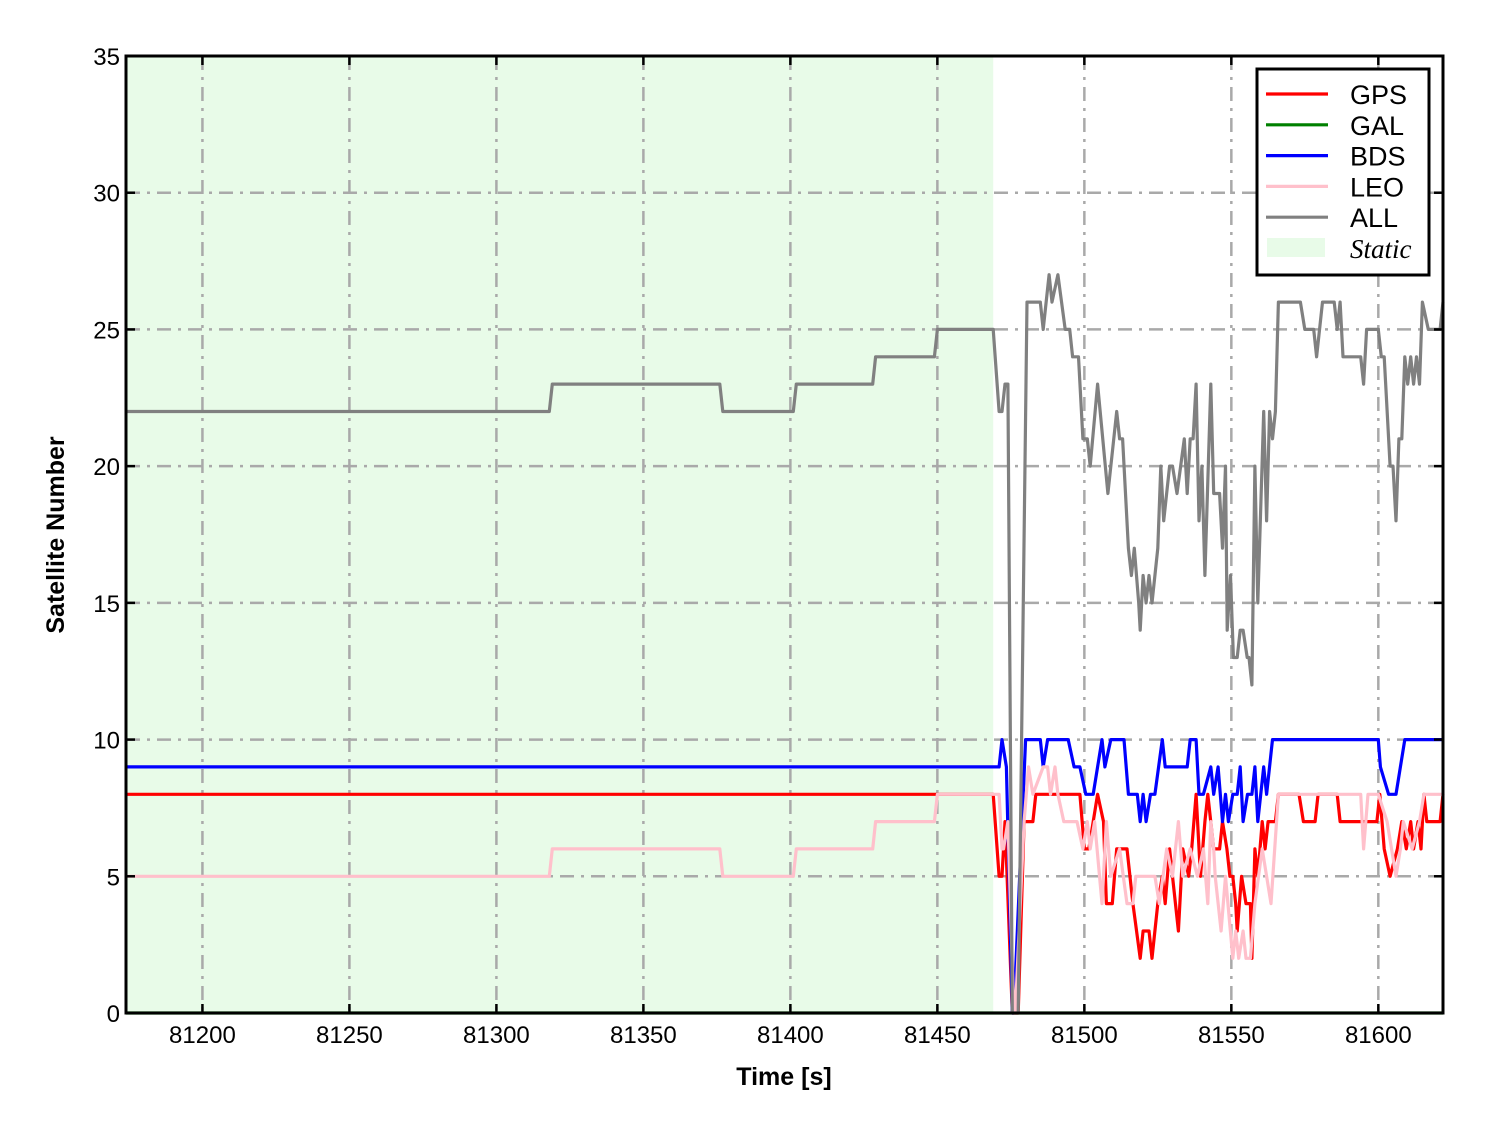 The height and width of the screenshot is (1133, 1488). Describe the element at coordinates (106, 741) in the screenshot. I see `y-tick-label: 10` at that location.